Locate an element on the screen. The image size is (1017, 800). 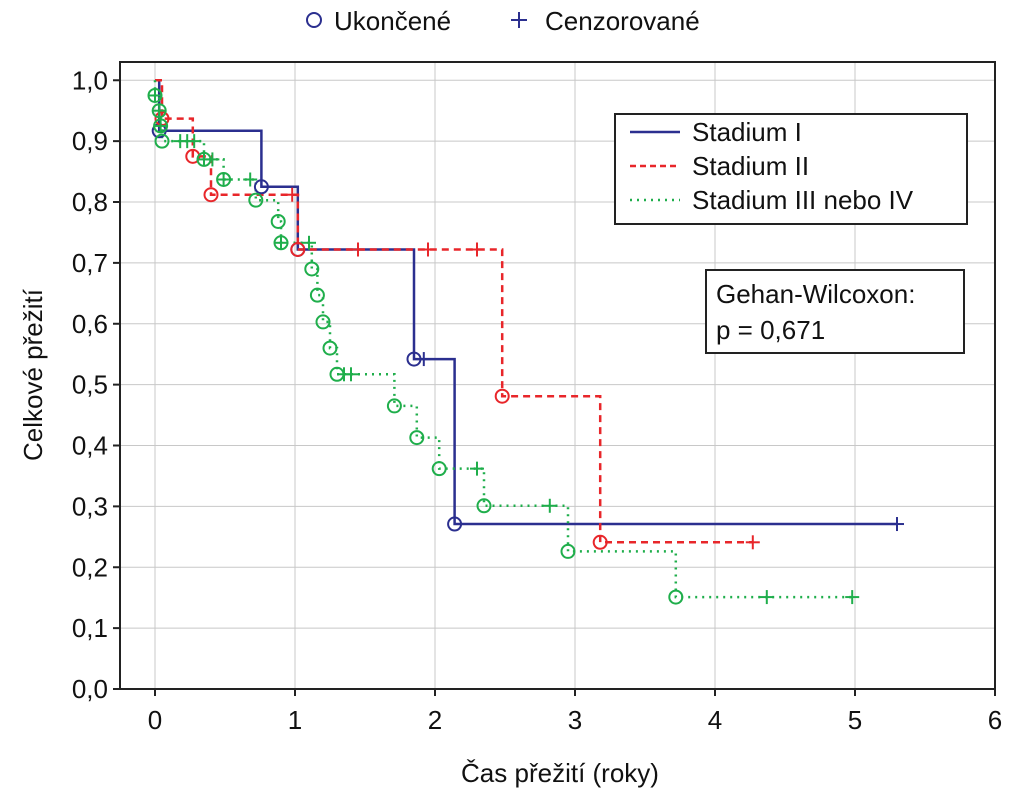
top-legend: Ukončené Cenzorované is located at coordinates (503, 21).